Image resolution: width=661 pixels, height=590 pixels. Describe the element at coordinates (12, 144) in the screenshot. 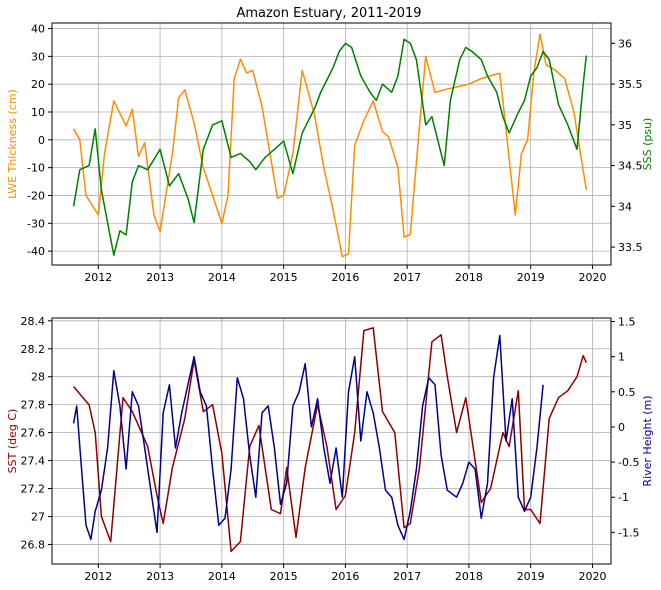

I see `left-y-axis-label: LWE Thickness (cm)` at that location.